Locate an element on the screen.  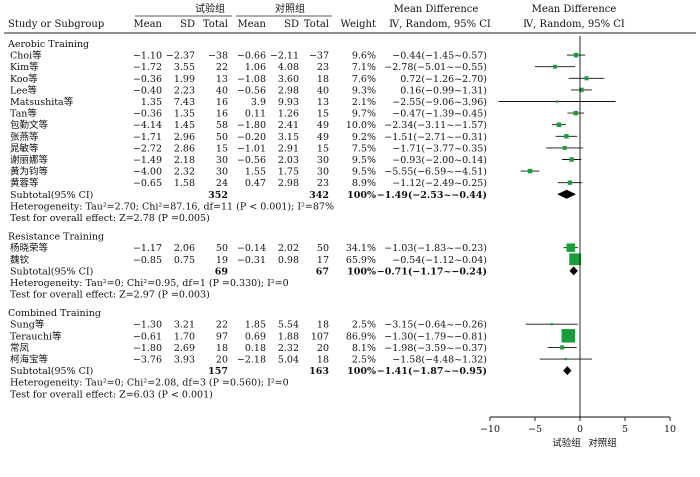
study-ci: −2.34(−3.11~−1.57) is located at coordinates (435, 125).